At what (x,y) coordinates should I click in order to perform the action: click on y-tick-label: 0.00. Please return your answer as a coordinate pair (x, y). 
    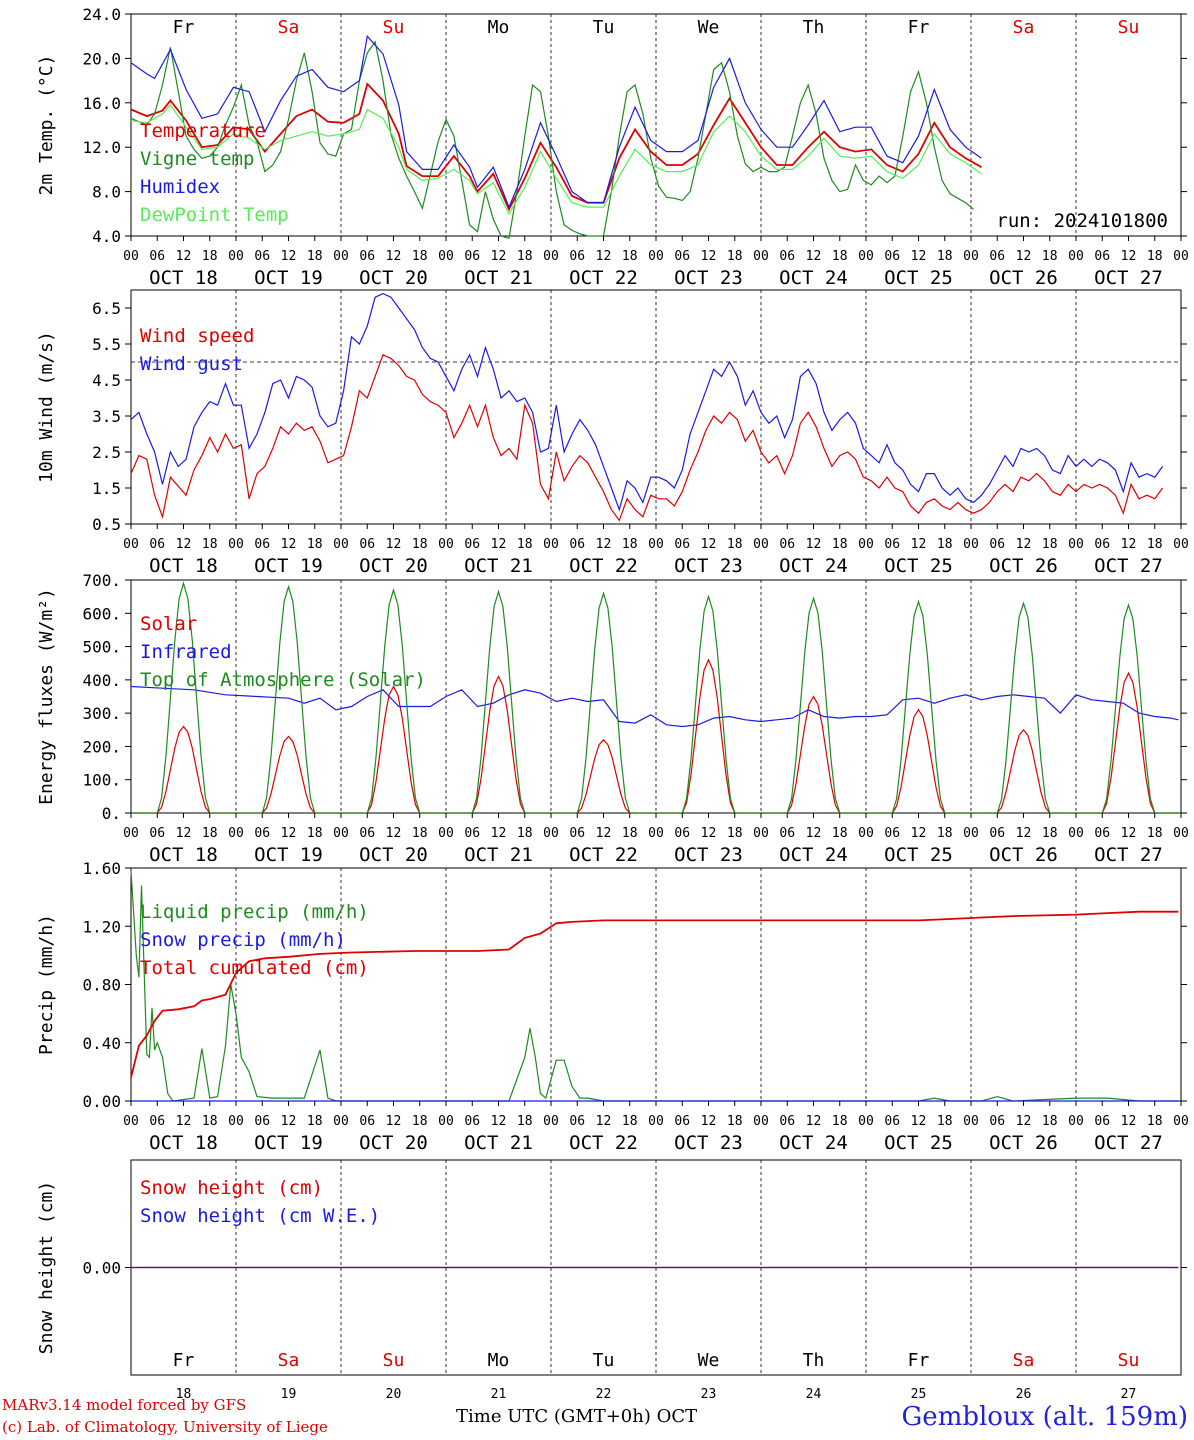
    Looking at the image, I should click on (101, 1101).